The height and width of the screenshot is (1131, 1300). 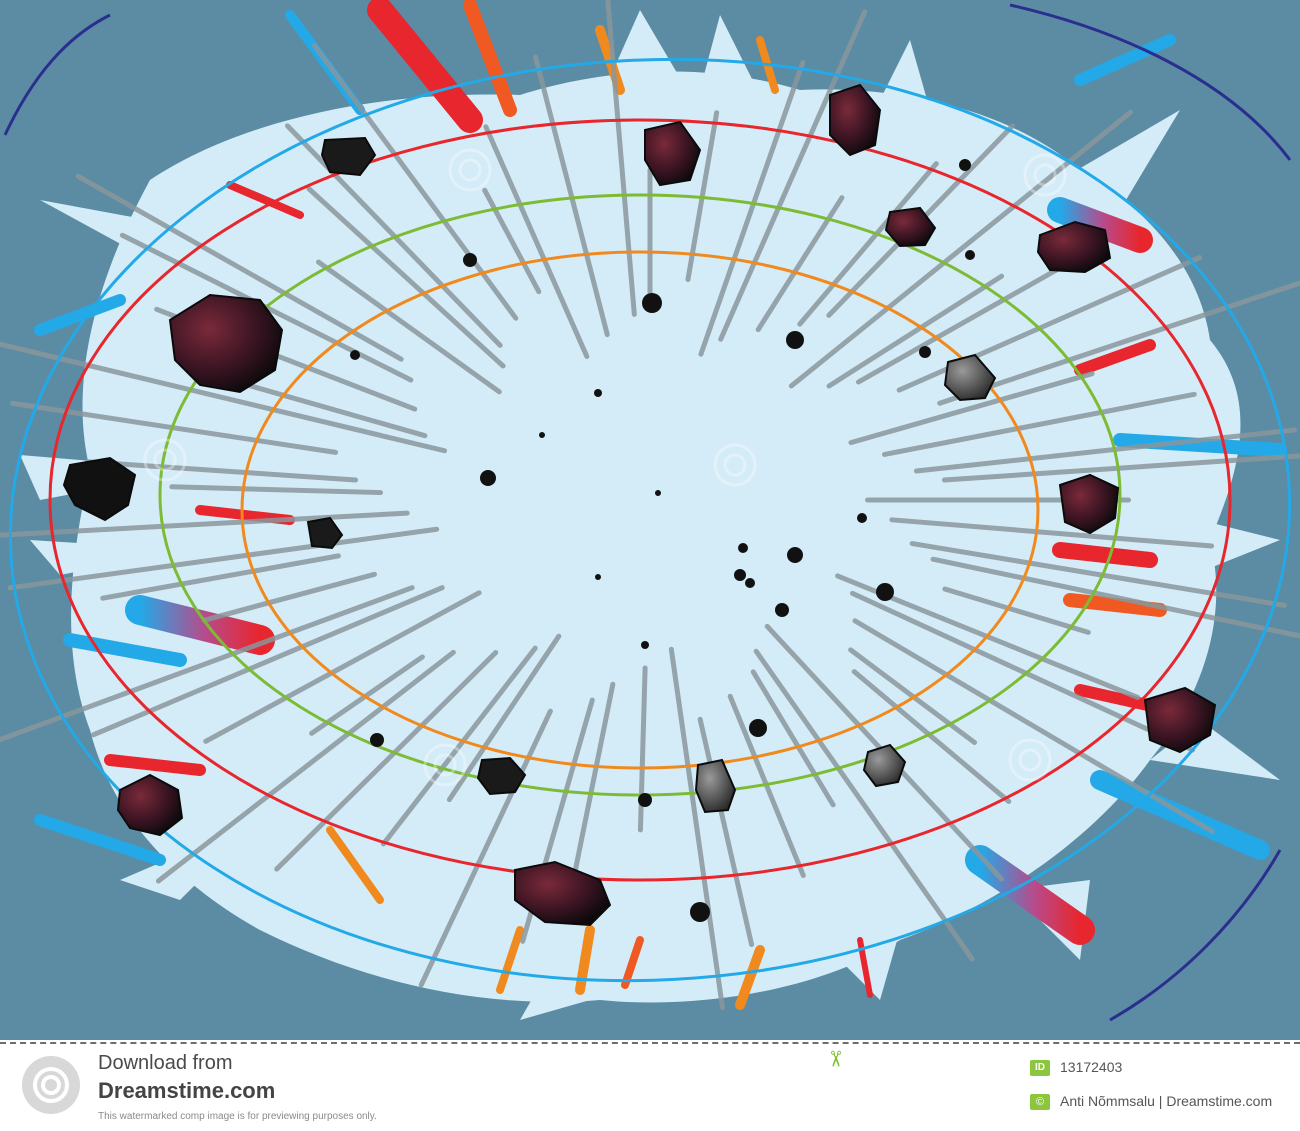 What do you see at coordinates (226, 343) in the screenshot?
I see `asteroid-large-left` at bounding box center [226, 343].